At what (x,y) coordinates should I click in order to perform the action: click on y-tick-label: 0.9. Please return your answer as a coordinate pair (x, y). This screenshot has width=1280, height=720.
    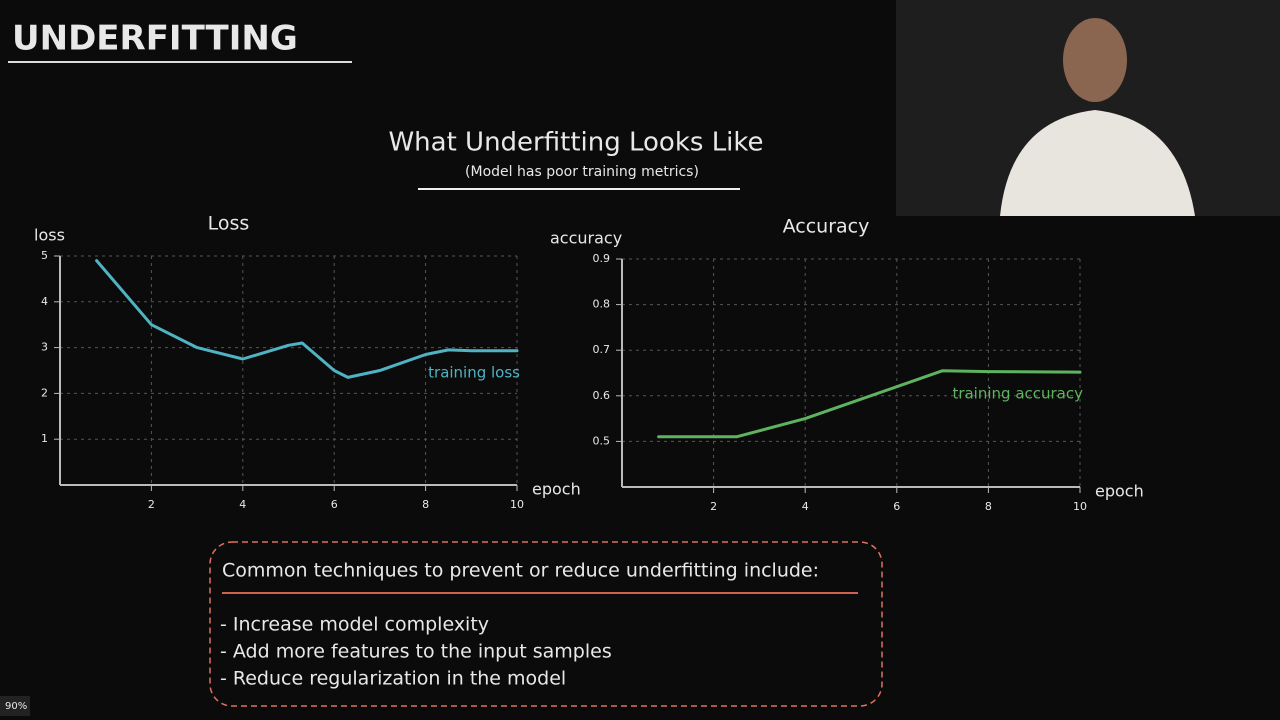
    Looking at the image, I should click on (602, 258).